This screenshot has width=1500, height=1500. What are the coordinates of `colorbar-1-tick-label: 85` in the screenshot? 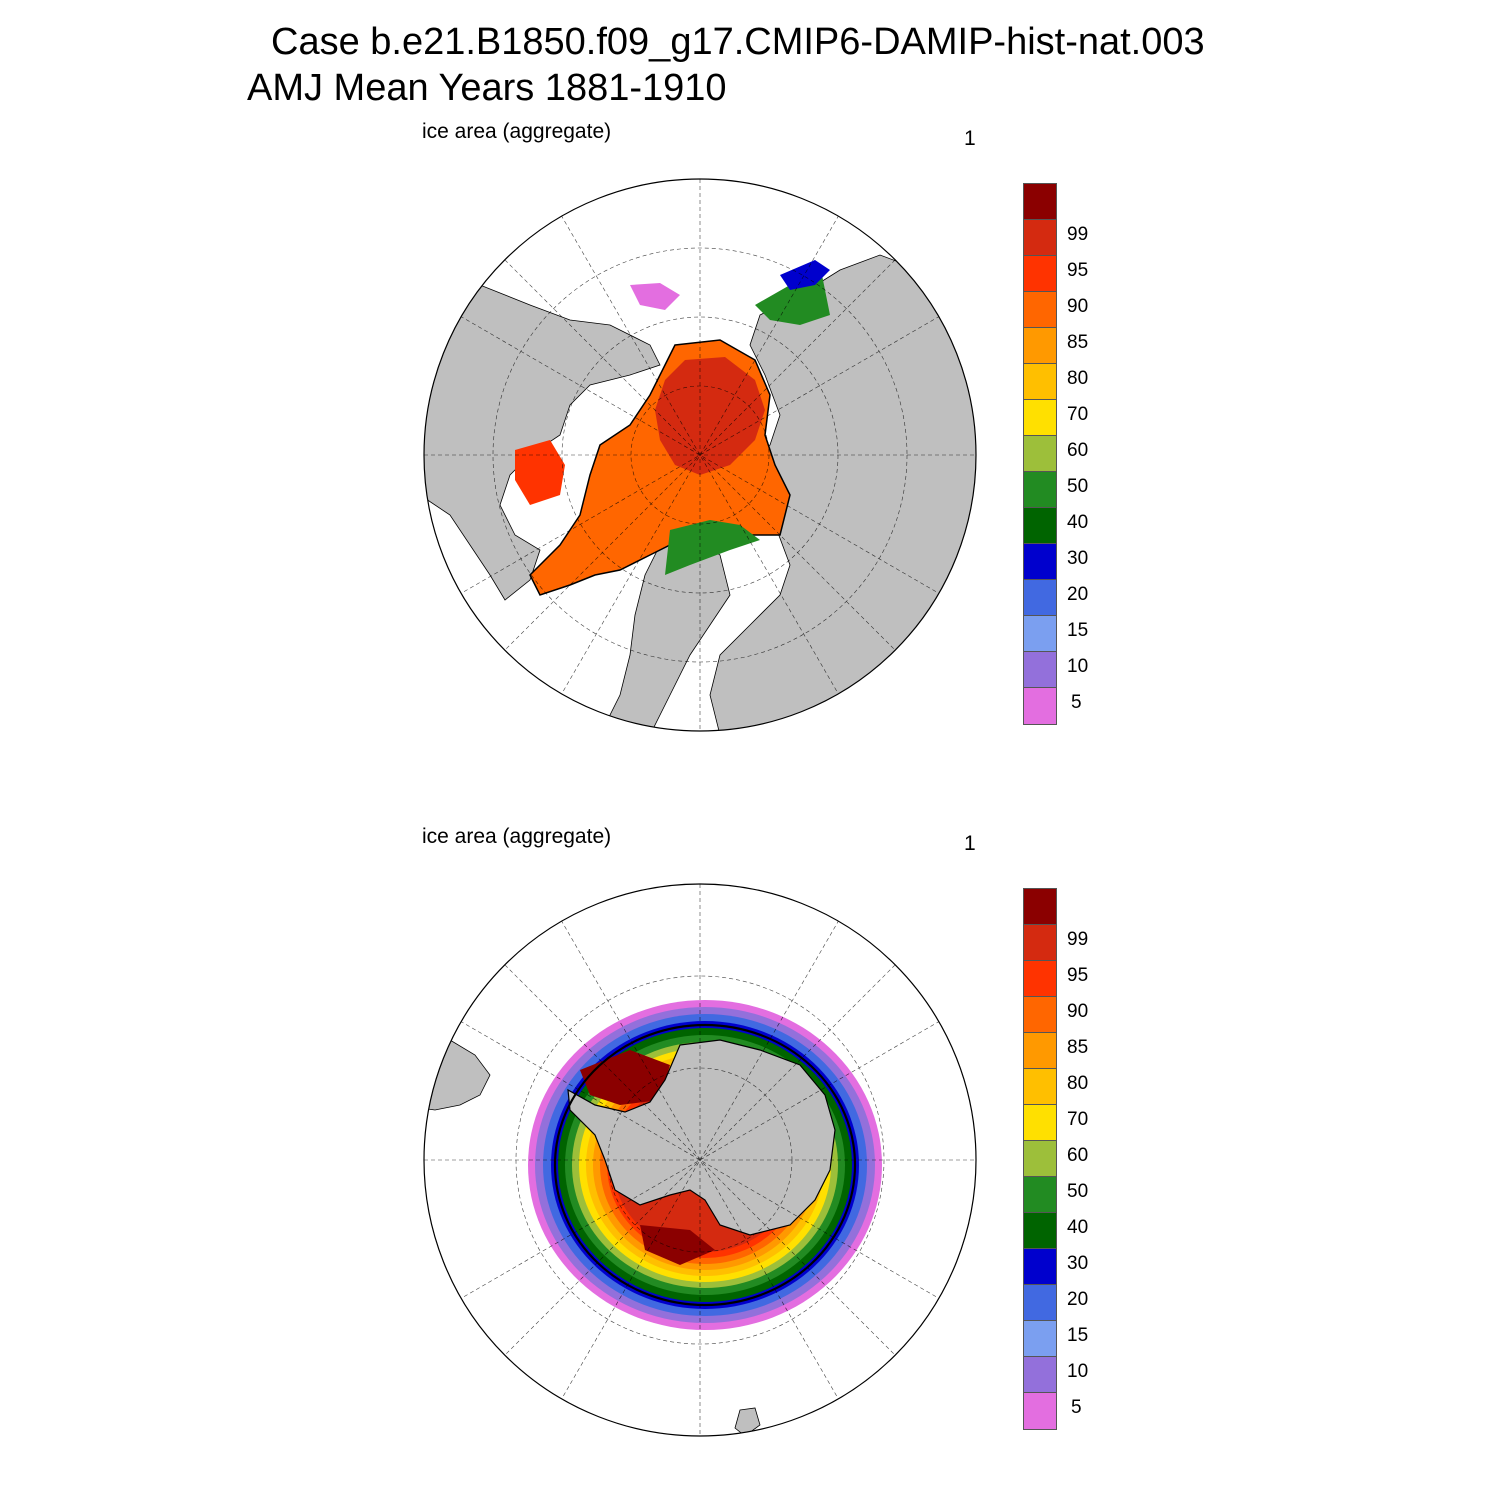 It's located at (1078, 342).